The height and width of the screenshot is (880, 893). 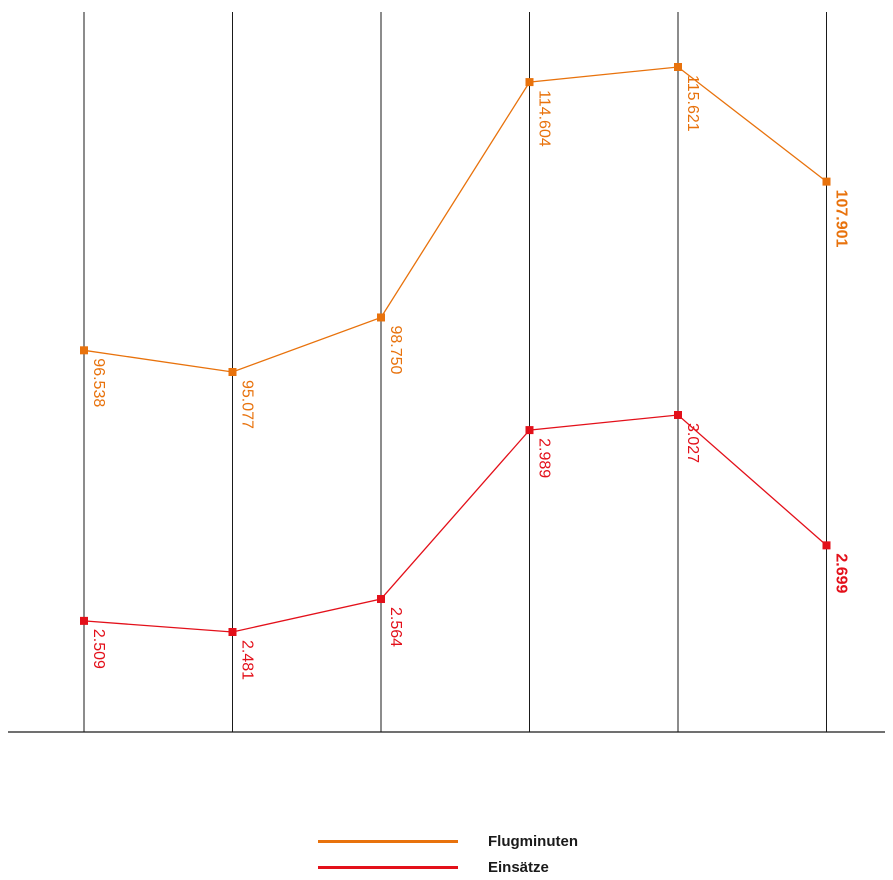 What do you see at coordinates (98, 649) in the screenshot?
I see `data-label: 2.509` at bounding box center [98, 649].